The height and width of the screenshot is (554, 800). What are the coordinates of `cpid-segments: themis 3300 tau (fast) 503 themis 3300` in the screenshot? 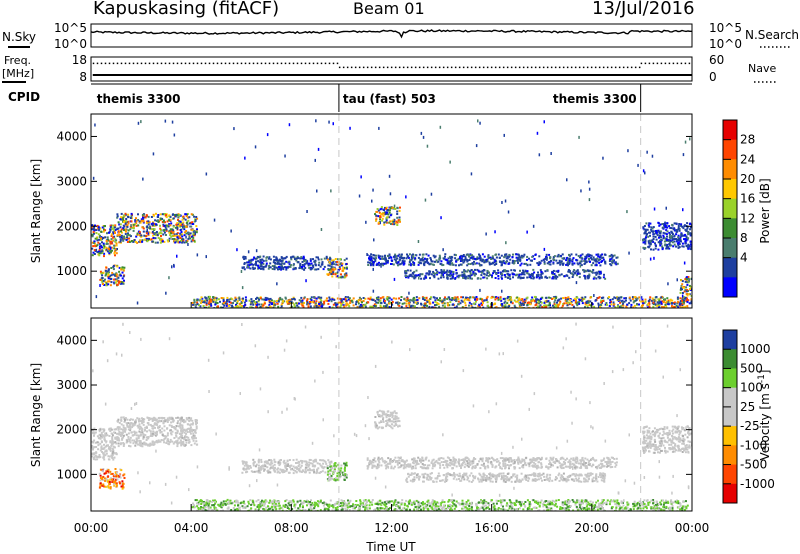 It's located at (369, 98).